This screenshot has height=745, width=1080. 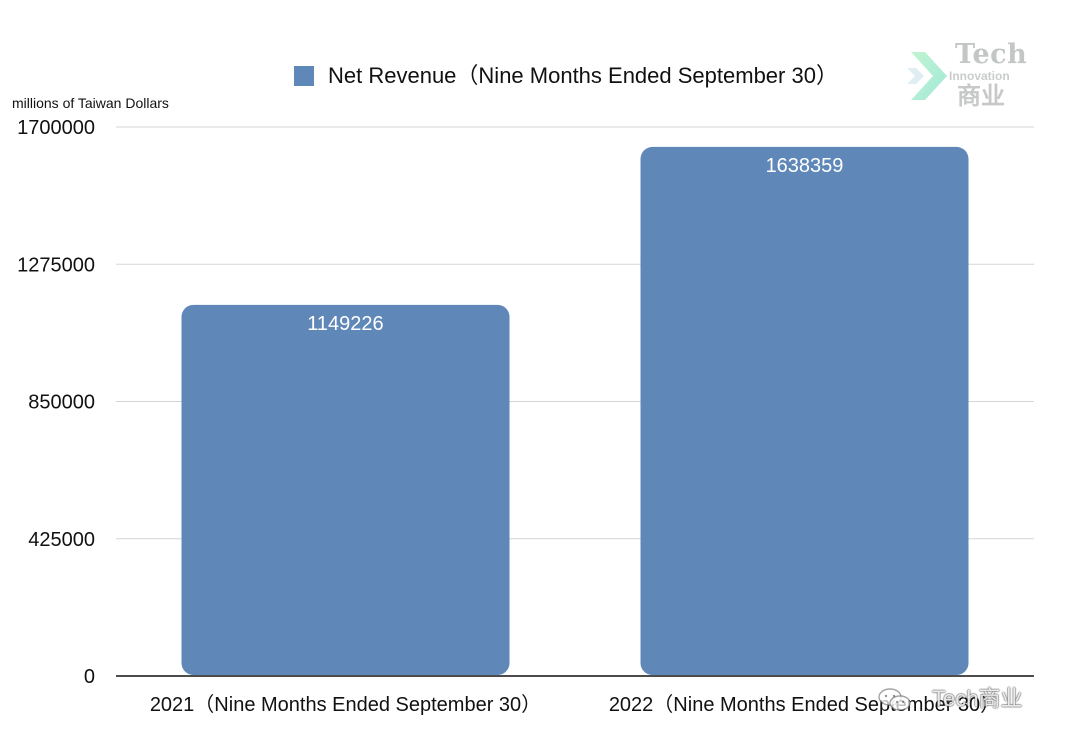 I want to click on y-tick-label: 0, so click(x=89, y=677).